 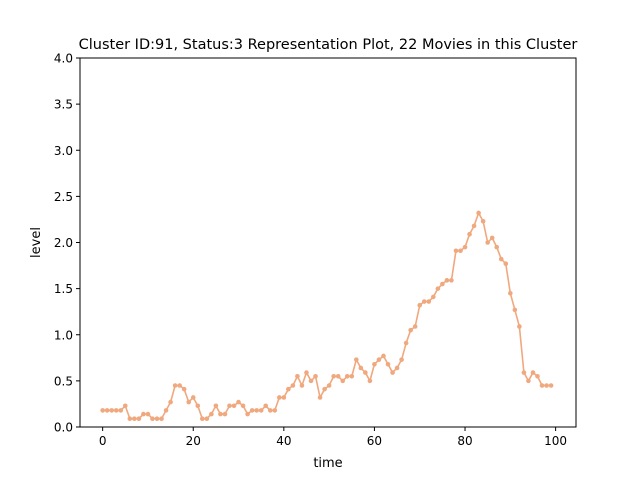 I want to click on x-tick-label: 100, so click(x=555, y=441).